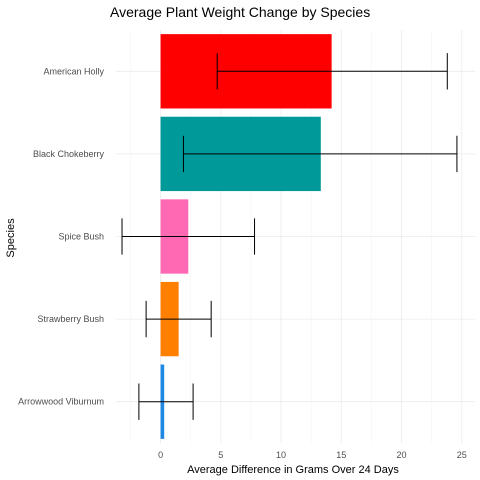 Image resolution: width=480 pixels, height=480 pixels. Describe the element at coordinates (220, 455) in the screenshot. I see `x-tick-label: 5` at that location.